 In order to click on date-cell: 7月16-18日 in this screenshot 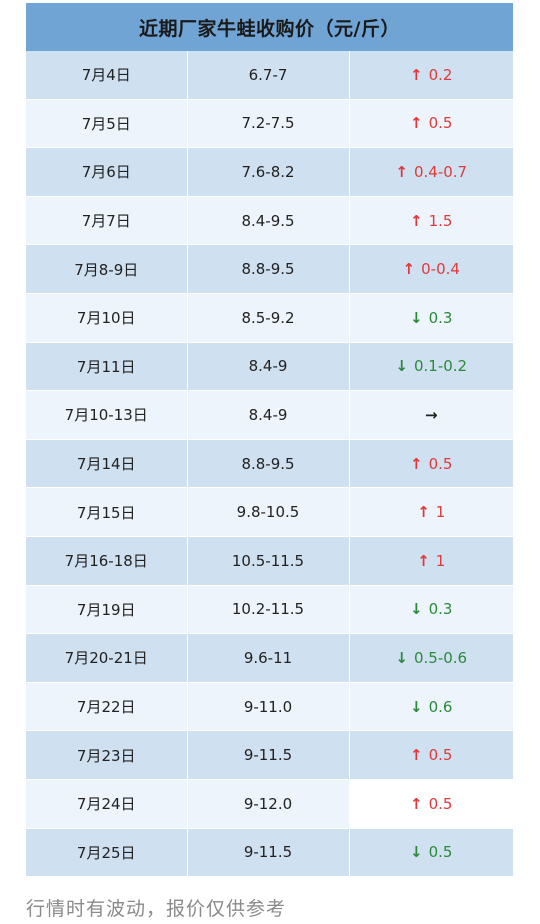, I will do `click(107, 561)`.